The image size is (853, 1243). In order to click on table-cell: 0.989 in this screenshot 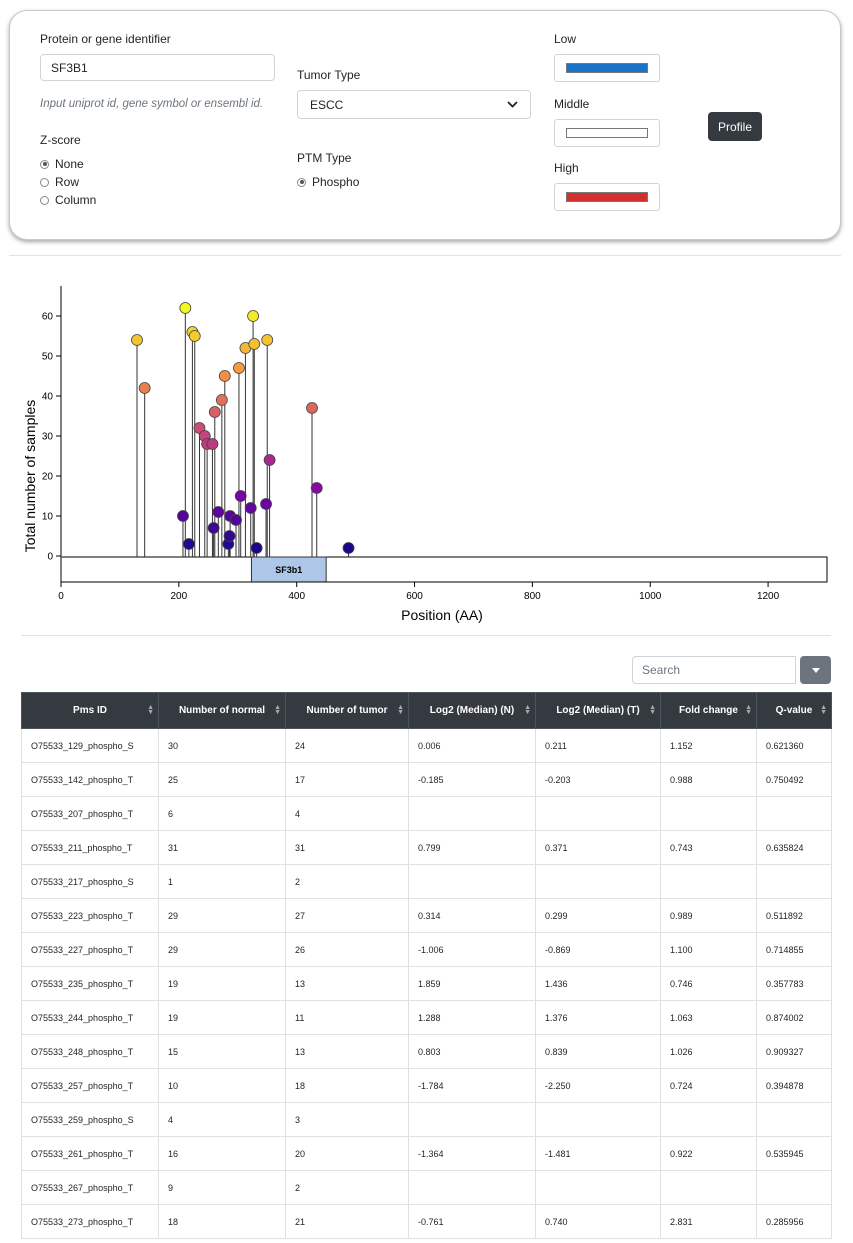, I will do `click(708, 915)`.